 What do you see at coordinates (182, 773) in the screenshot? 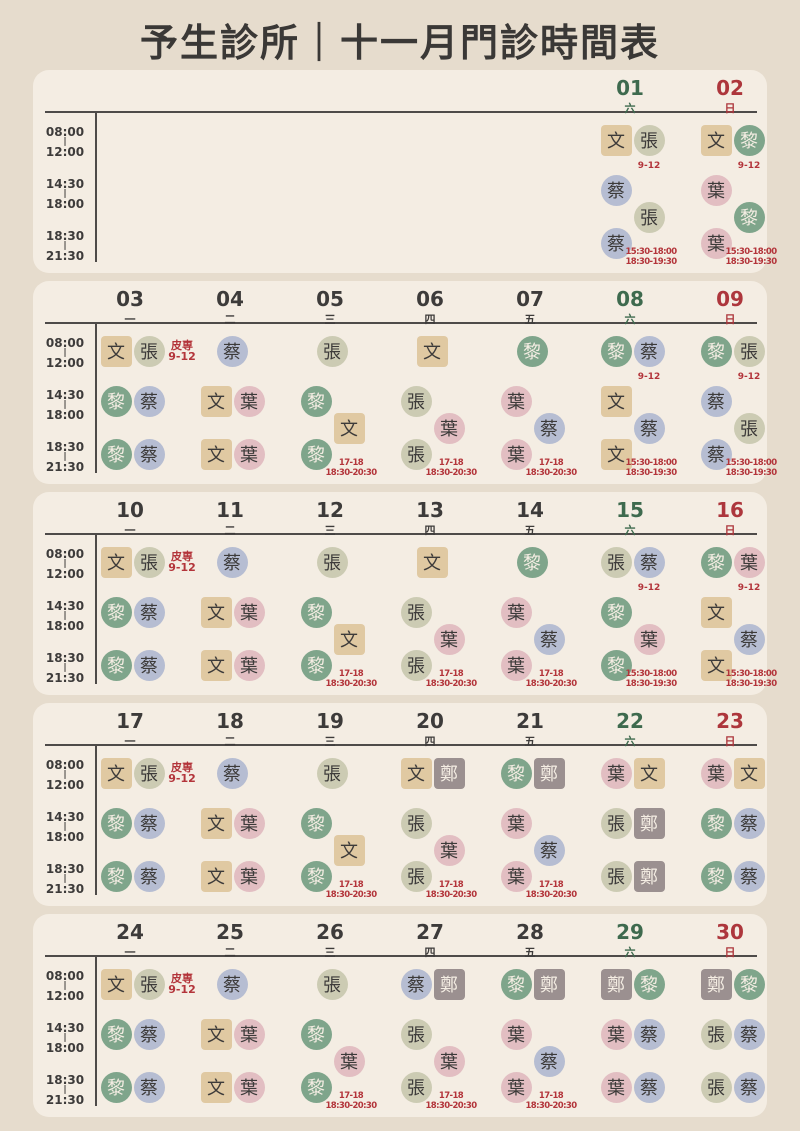
I see `schedule-note: 皮専 9-12` at bounding box center [182, 773].